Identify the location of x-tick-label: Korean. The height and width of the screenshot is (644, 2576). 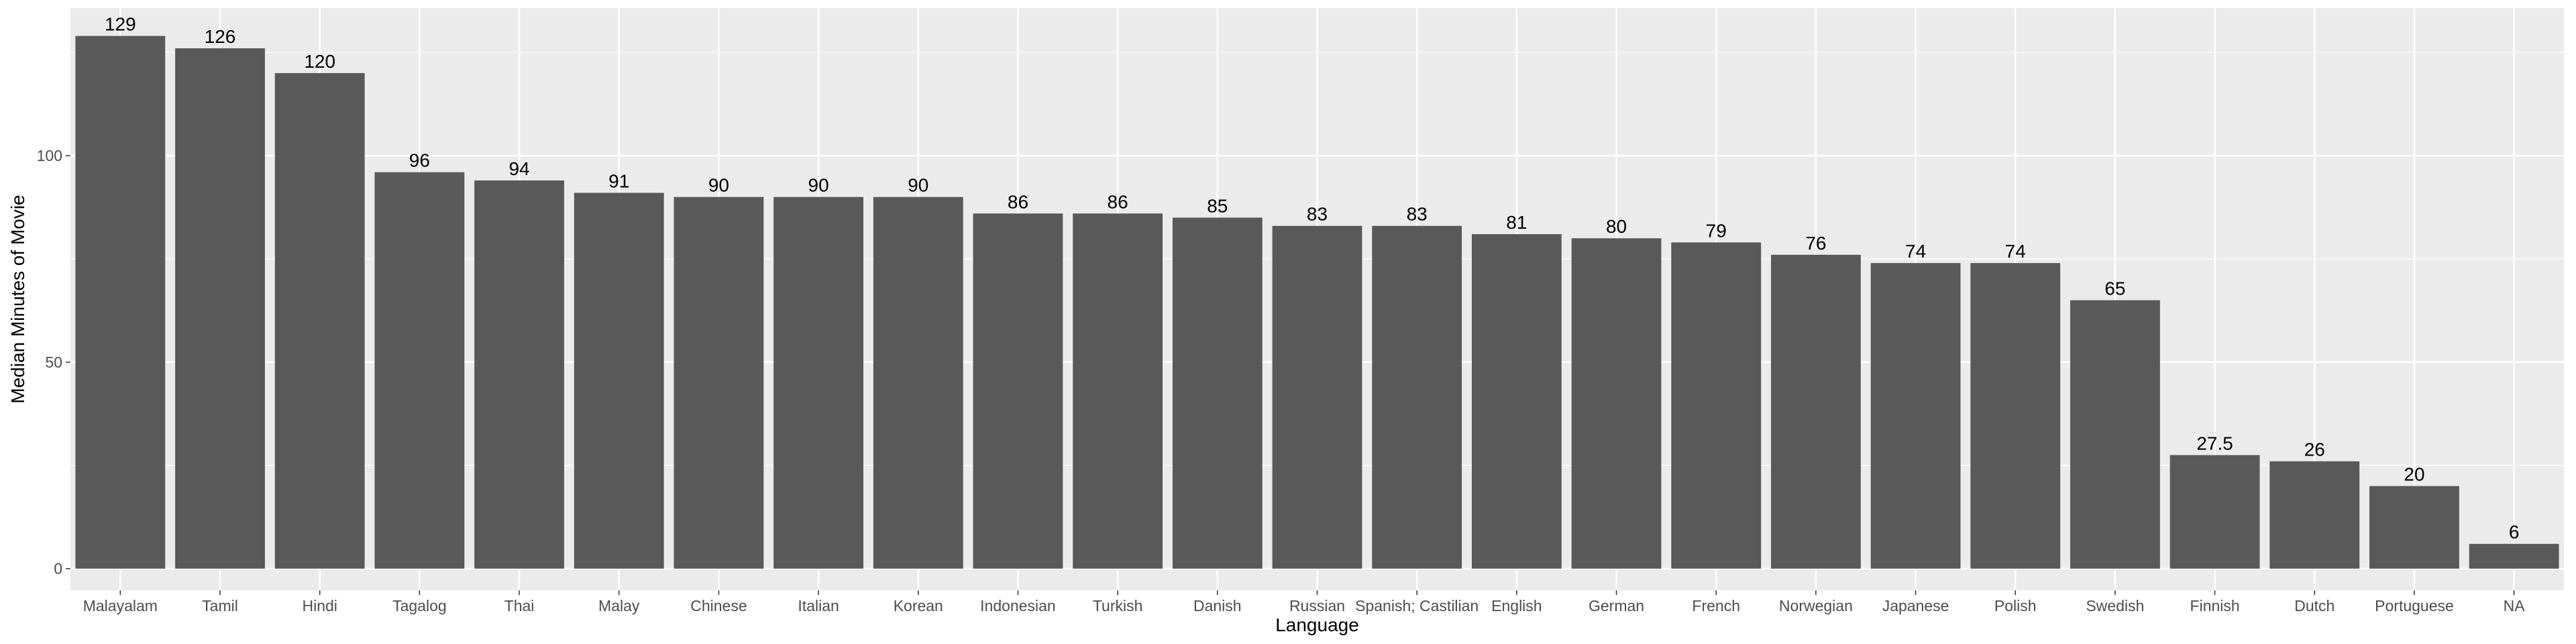
(918, 605).